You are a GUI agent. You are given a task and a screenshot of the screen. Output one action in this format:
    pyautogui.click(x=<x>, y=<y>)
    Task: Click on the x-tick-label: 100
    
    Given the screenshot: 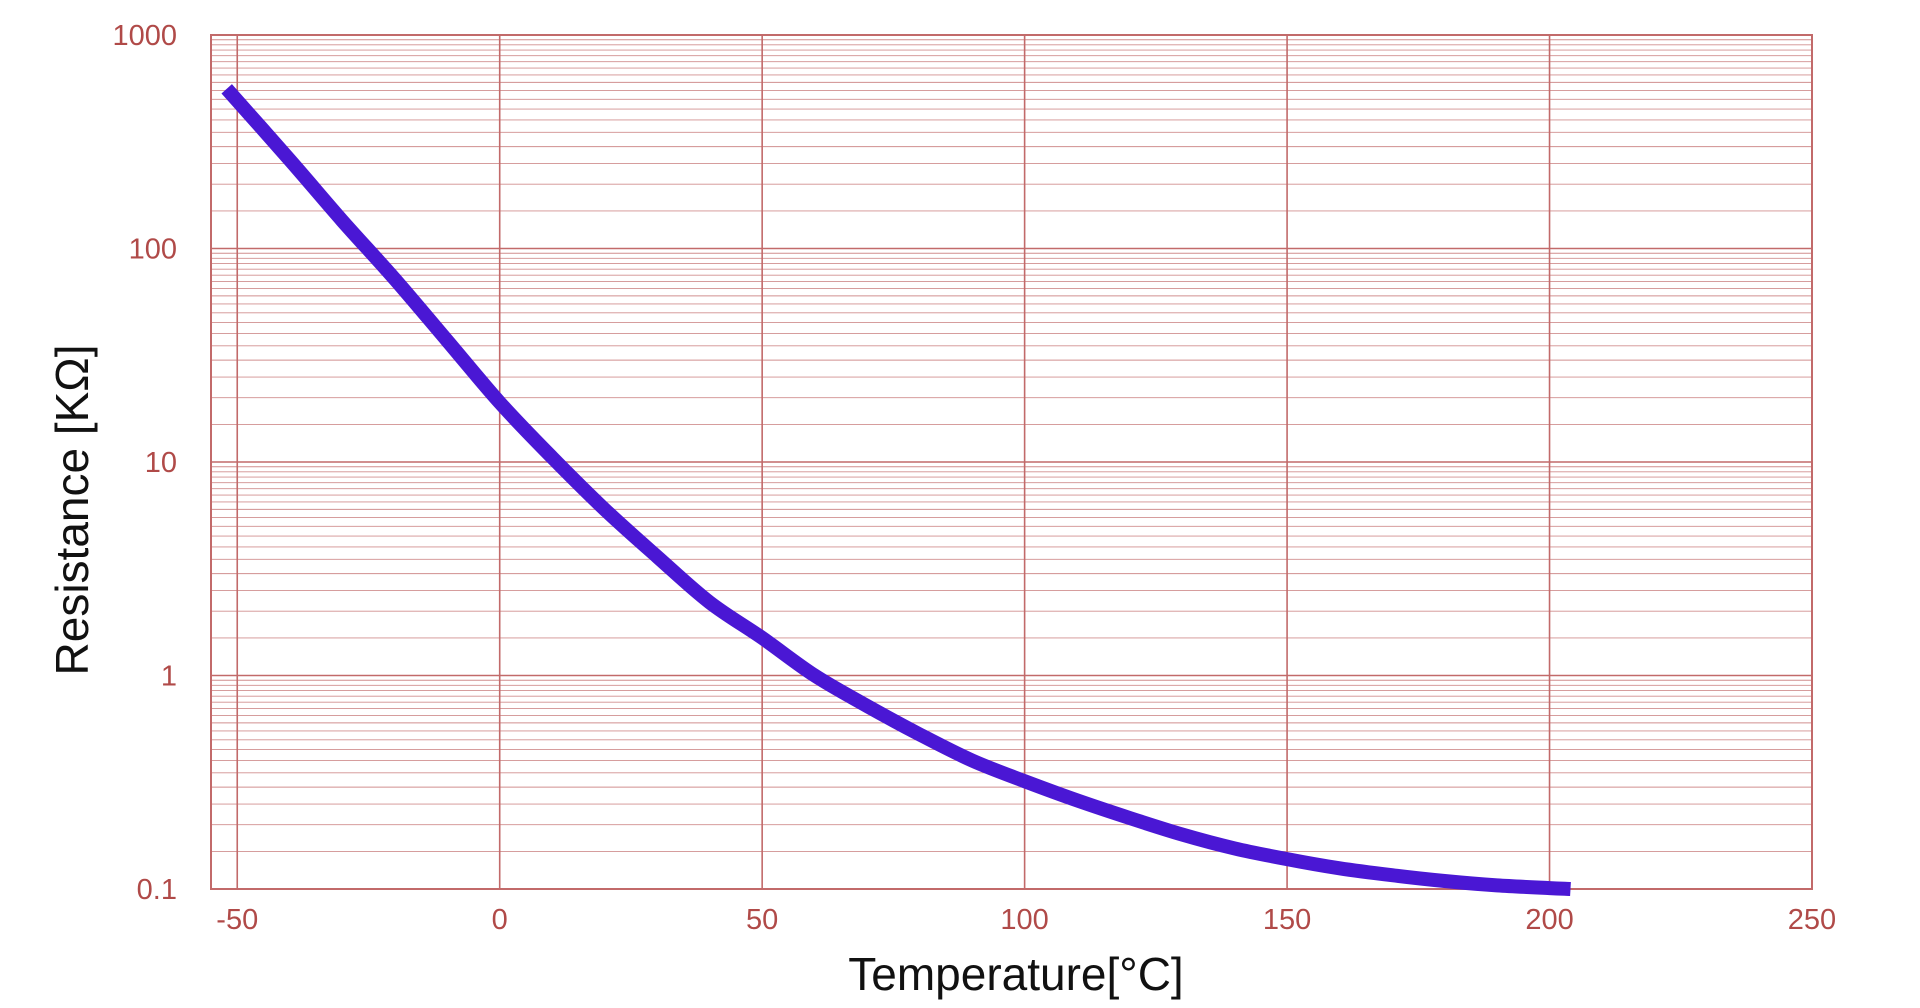 What is the action you would take?
    pyautogui.click(x=1024, y=920)
    